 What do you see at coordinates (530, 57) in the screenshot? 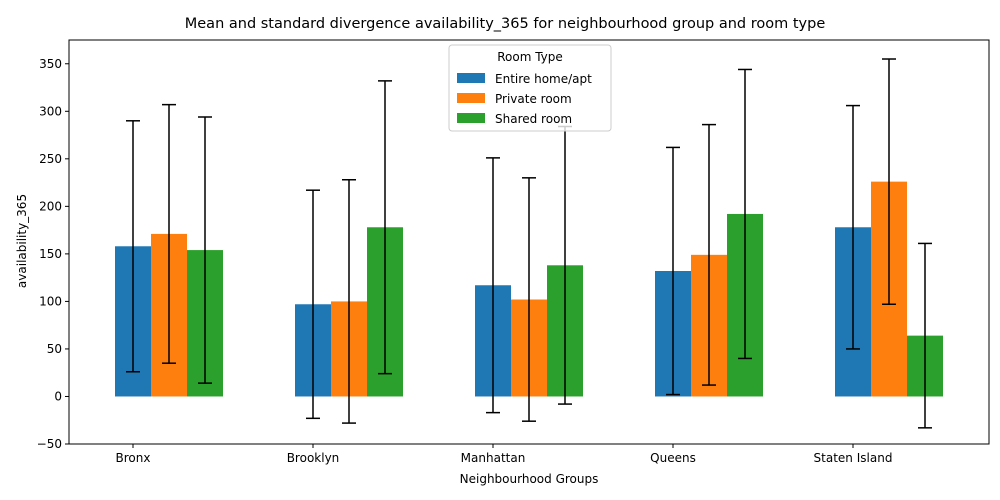
I see `legend-title: Room Type` at bounding box center [530, 57].